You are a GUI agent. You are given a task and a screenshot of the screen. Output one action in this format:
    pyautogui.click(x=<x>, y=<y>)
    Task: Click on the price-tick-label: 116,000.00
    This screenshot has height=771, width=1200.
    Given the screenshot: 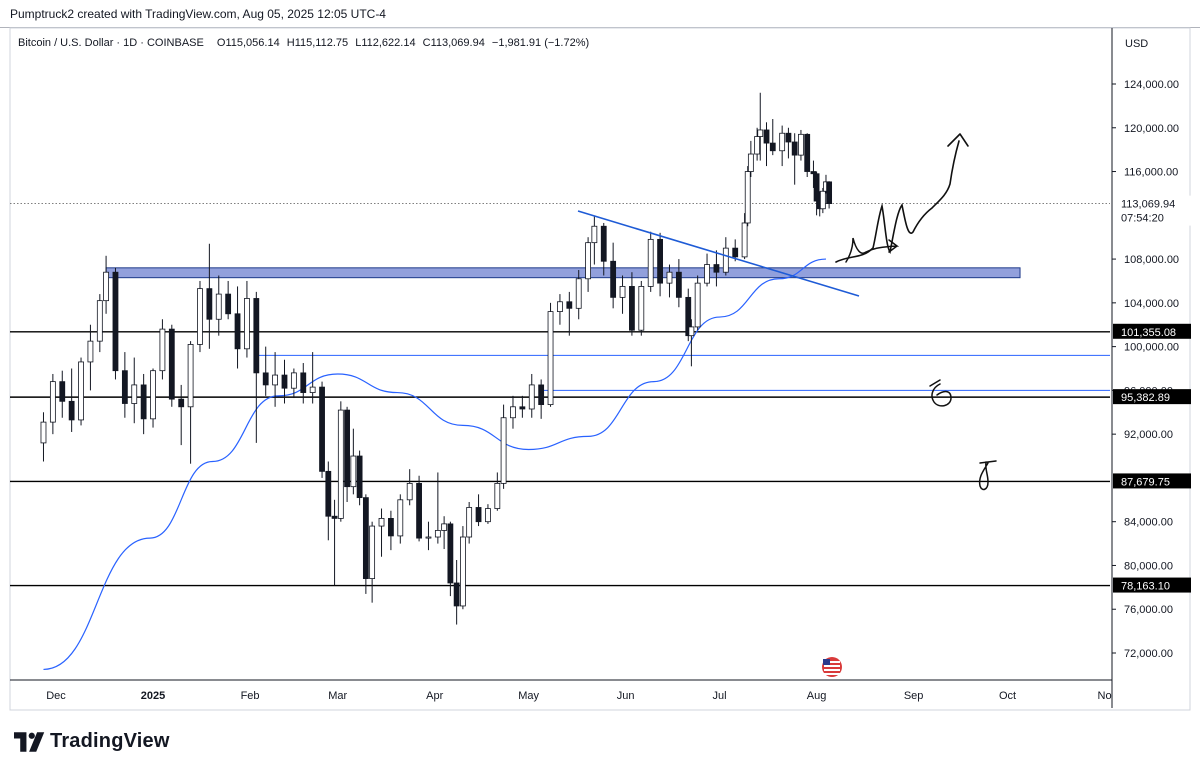 What is the action you would take?
    pyautogui.click(x=1151, y=173)
    